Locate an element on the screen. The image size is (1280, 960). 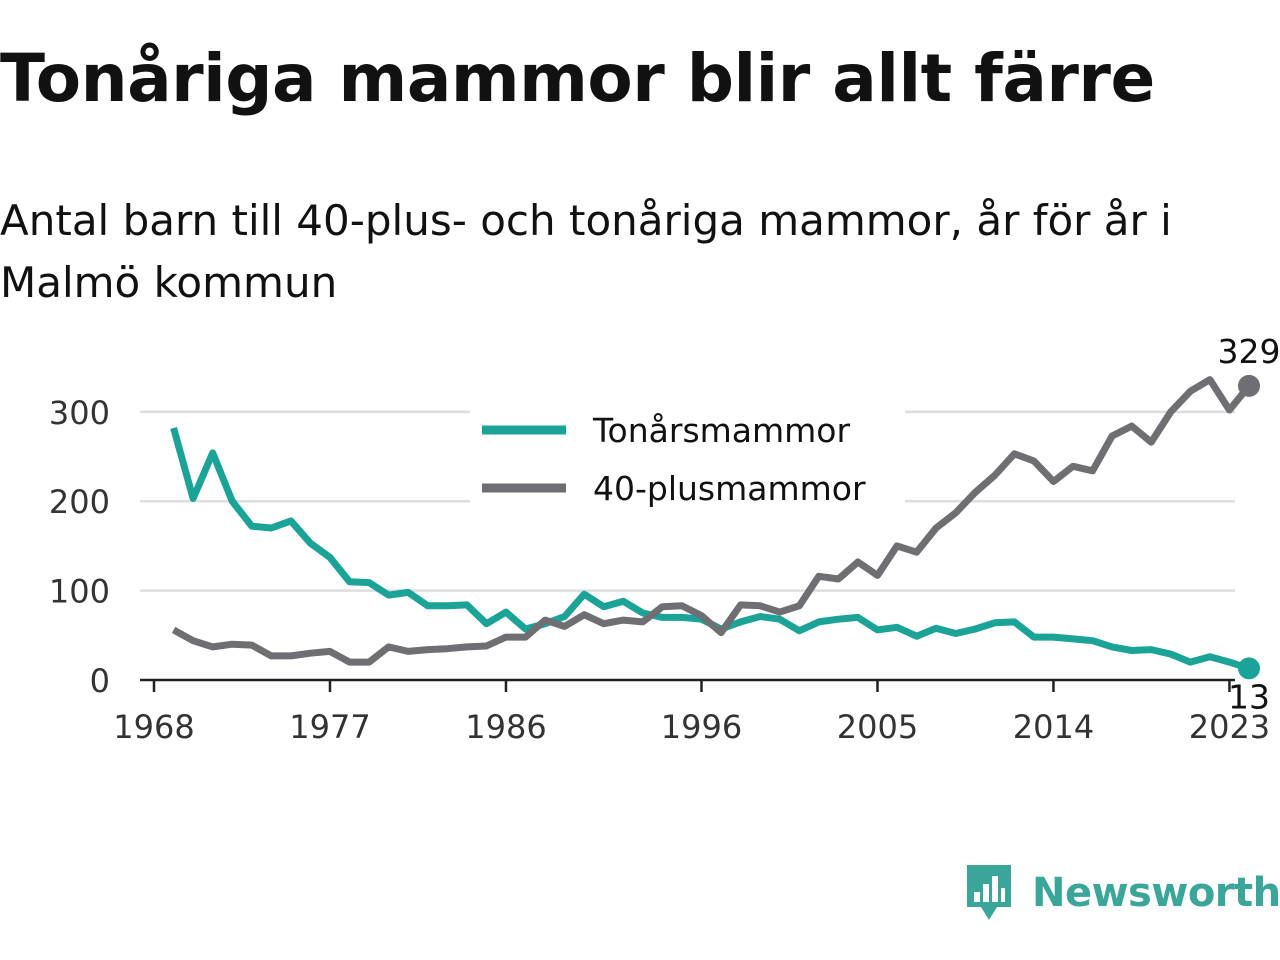
legend-label: 40-plusmammor is located at coordinates (729, 488).